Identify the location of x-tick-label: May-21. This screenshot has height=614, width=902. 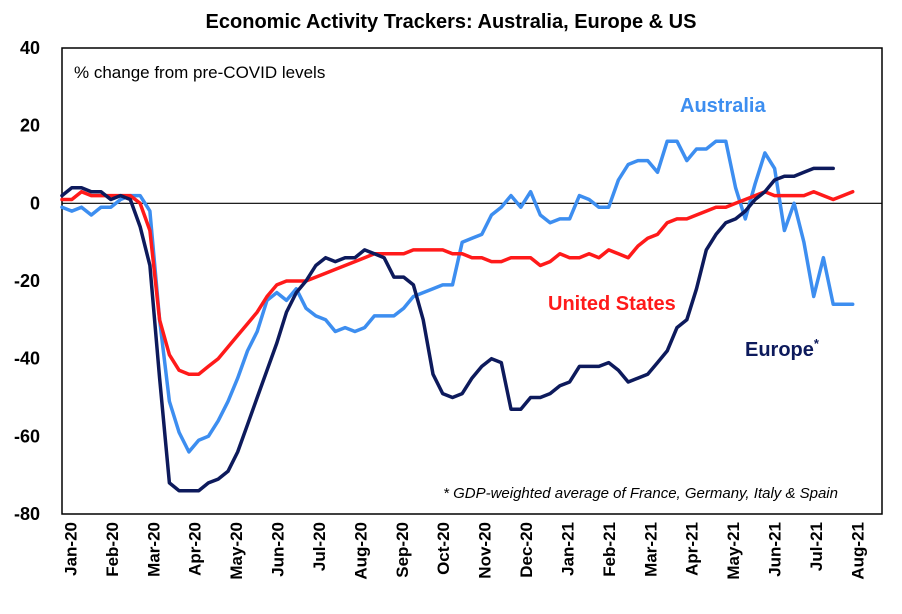
(733, 551).